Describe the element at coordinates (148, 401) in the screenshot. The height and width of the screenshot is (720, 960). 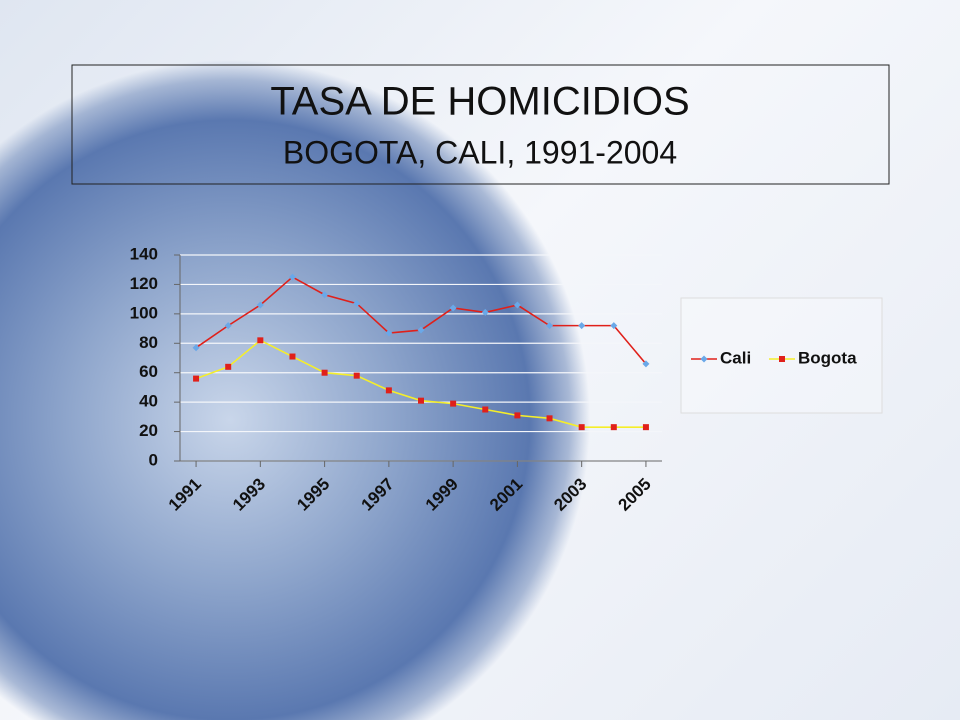
I see `y-tick-label: 40` at that location.